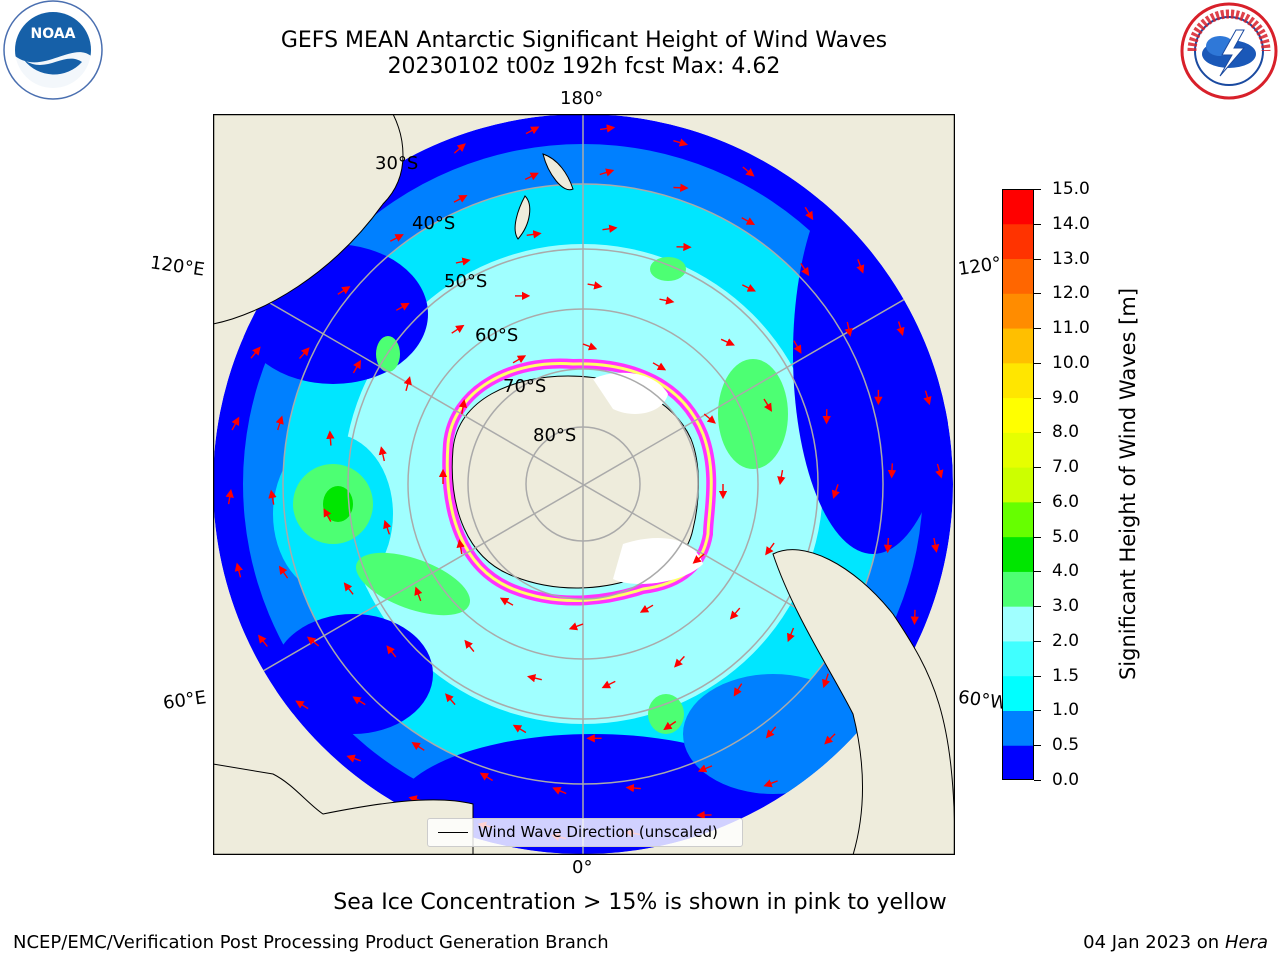 This screenshot has height=960, width=1280. I want to click on lat-label-60s: 60°S, so click(497, 335).